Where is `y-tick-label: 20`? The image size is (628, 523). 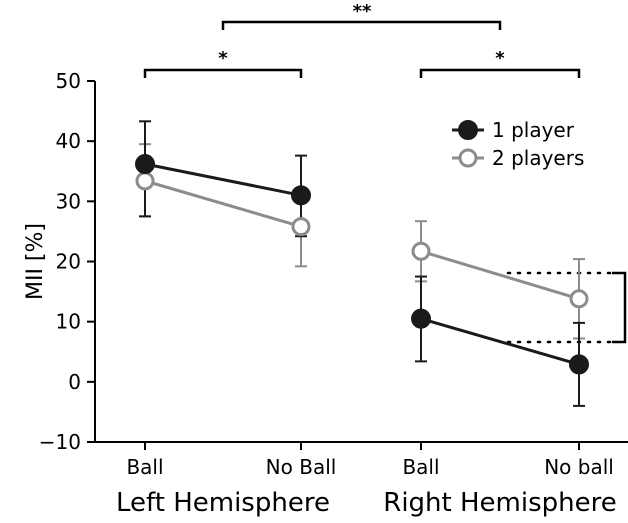 y-tick-label: 20 is located at coordinates (68, 262).